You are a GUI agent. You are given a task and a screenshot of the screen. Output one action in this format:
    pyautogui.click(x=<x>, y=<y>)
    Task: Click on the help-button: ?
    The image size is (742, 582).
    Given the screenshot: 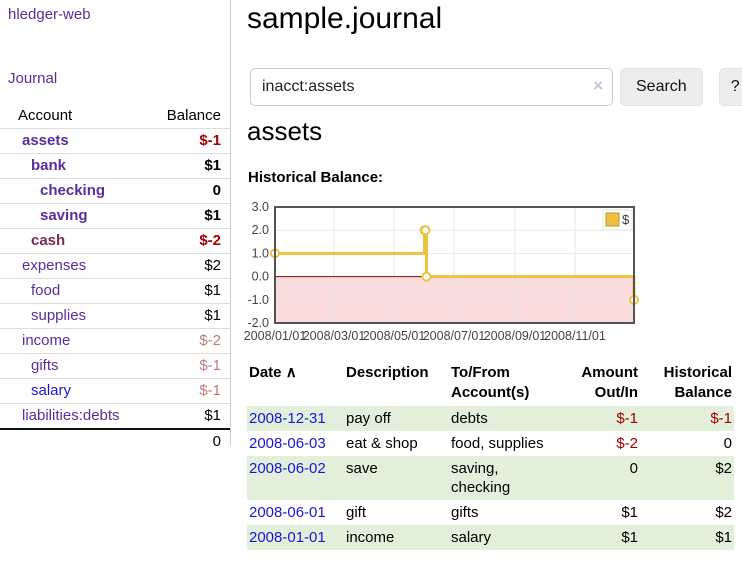 What is the action you would take?
    pyautogui.click(x=730, y=87)
    